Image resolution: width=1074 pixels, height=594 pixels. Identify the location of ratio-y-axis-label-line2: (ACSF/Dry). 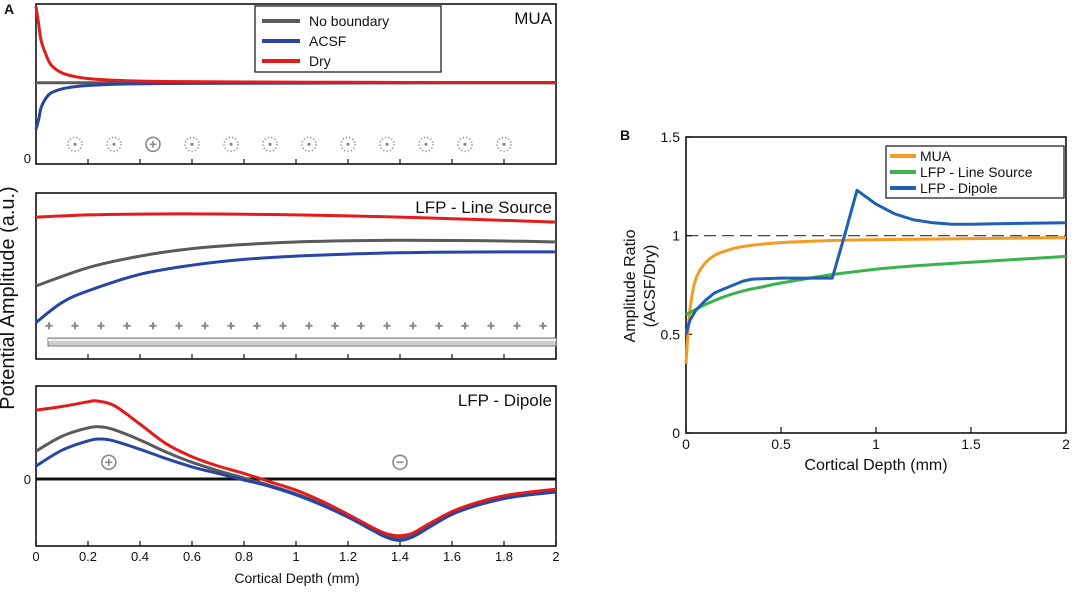
(650, 286).